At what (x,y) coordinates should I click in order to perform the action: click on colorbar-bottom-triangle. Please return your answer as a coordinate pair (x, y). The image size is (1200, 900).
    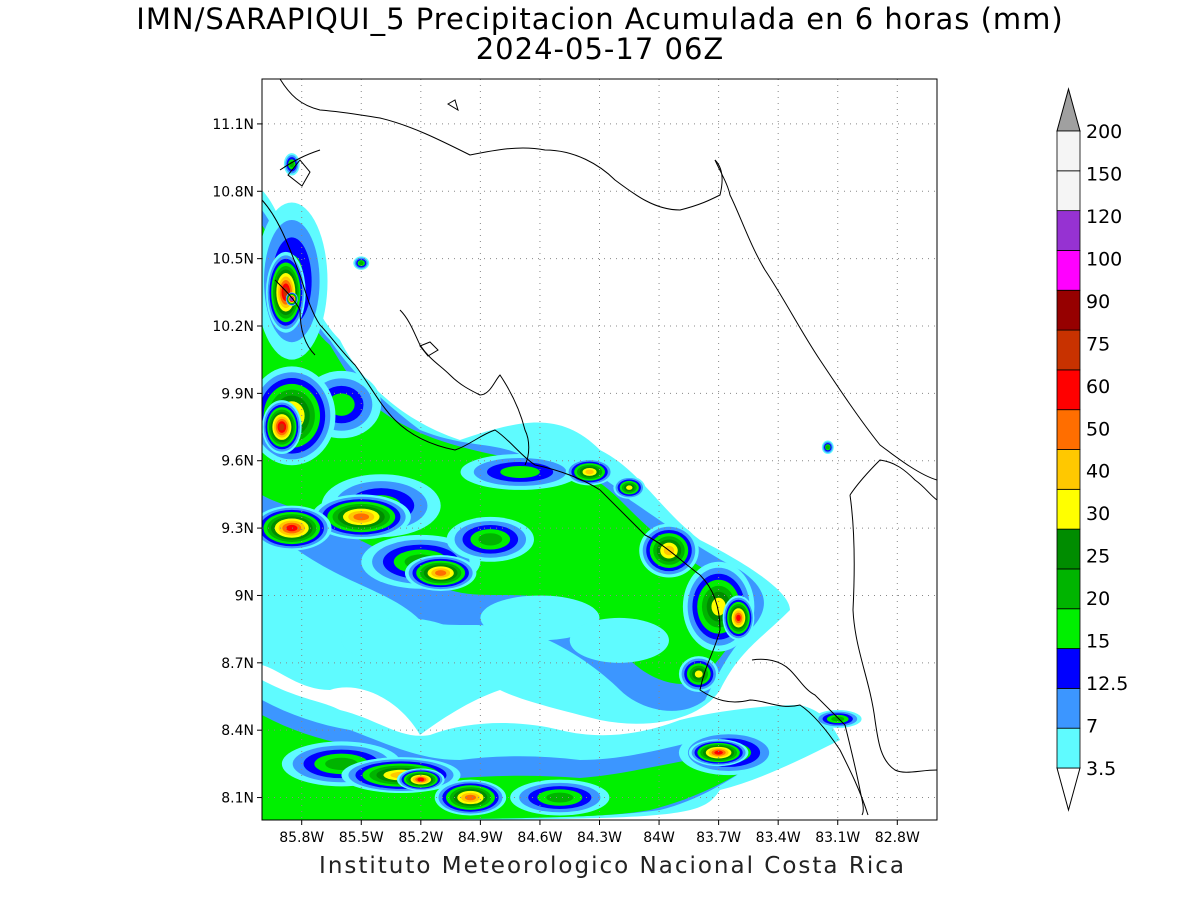
    Looking at the image, I should click on (1068, 789).